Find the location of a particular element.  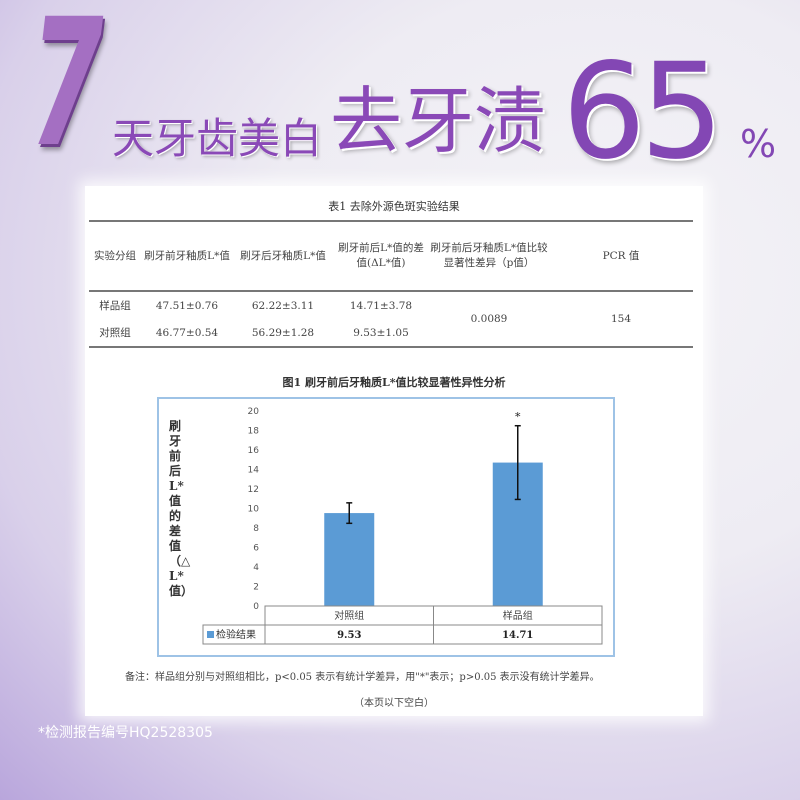

table-title: 表1 去除外源色斑实验结果 is located at coordinates (394, 206).